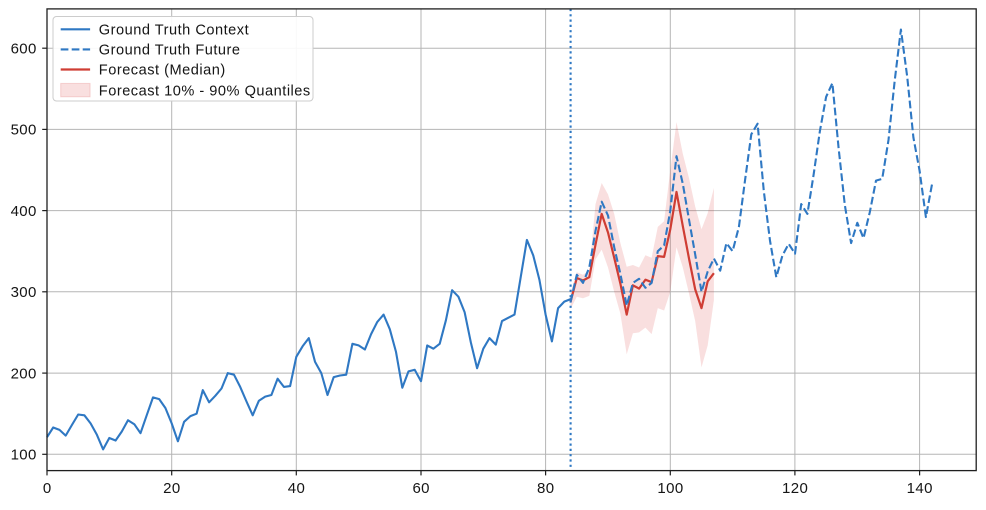 This screenshot has width=986, height=510. Describe the element at coordinates (297, 488) in the screenshot. I see `svg-text: 40` at that location.